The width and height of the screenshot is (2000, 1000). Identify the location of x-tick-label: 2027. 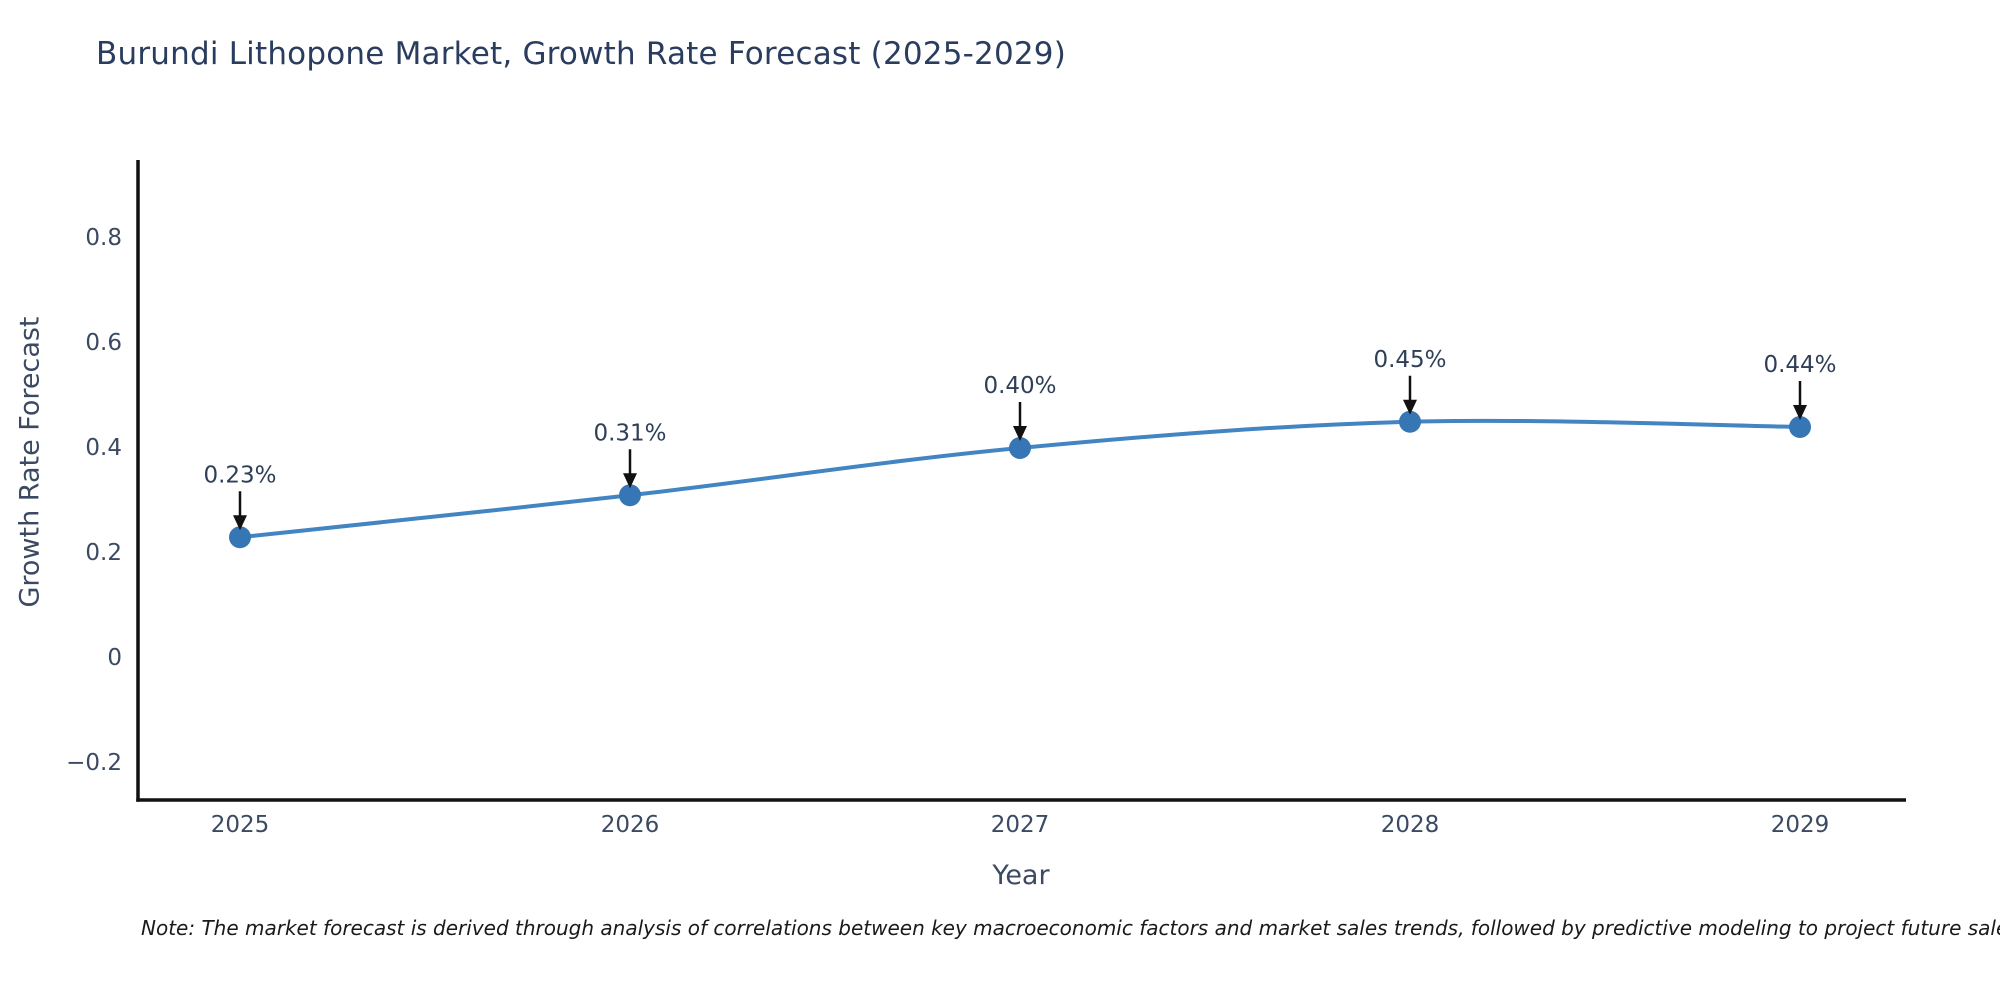
(1020, 825).